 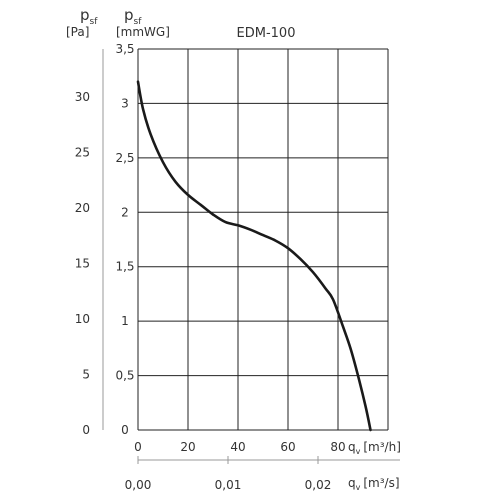 What do you see at coordinates (318, 485) in the screenshot?
I see `x-tick-label-m3s: 0,02` at bounding box center [318, 485].